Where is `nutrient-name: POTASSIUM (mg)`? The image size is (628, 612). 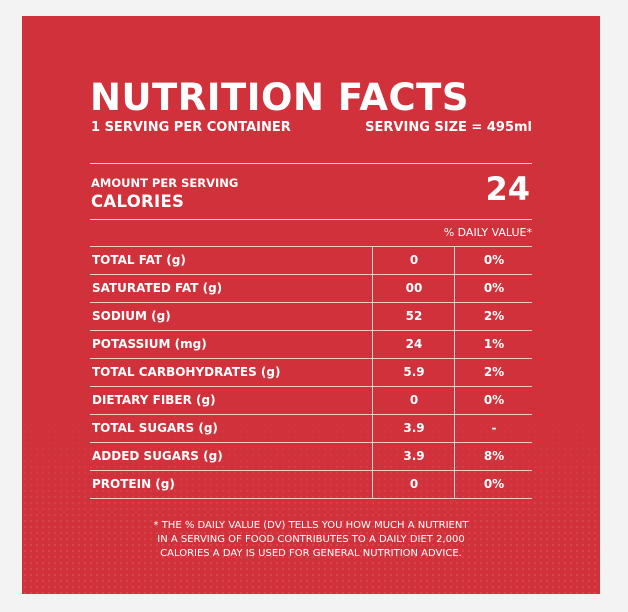 nutrient-name: POTASSIUM (mg) is located at coordinates (149, 344).